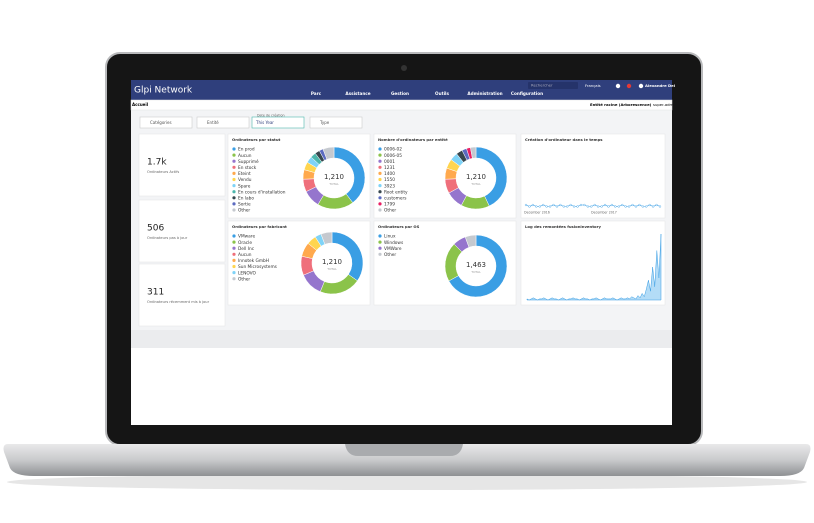  What do you see at coordinates (213, 122) in the screenshot?
I see `filter-label: Entité` at bounding box center [213, 122].